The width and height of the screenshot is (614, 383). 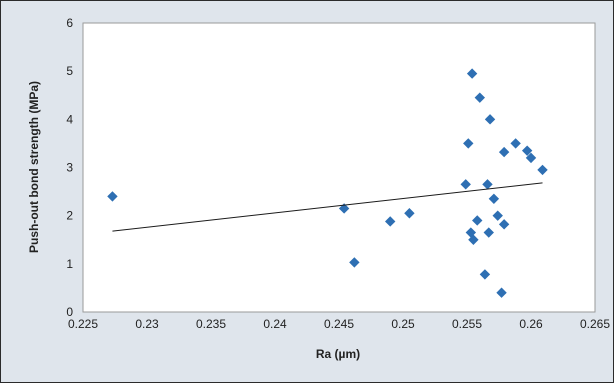 What do you see at coordinates (147, 324) in the screenshot?
I see `x-tick-label: 0.23` at bounding box center [147, 324].